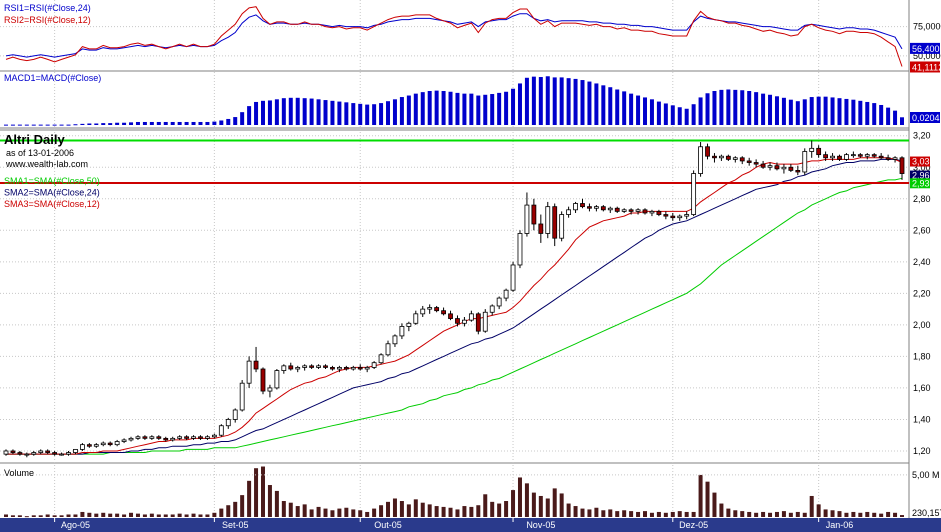  What do you see at coordinates (922, 356) in the screenshot?
I see `price-tick-label: 1,80` at bounding box center [922, 356].